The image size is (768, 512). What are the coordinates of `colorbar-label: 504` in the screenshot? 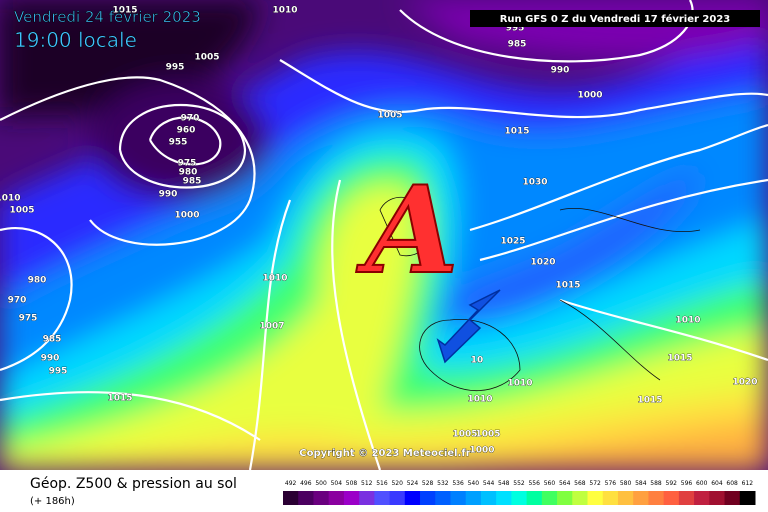 It's located at (337, 483).